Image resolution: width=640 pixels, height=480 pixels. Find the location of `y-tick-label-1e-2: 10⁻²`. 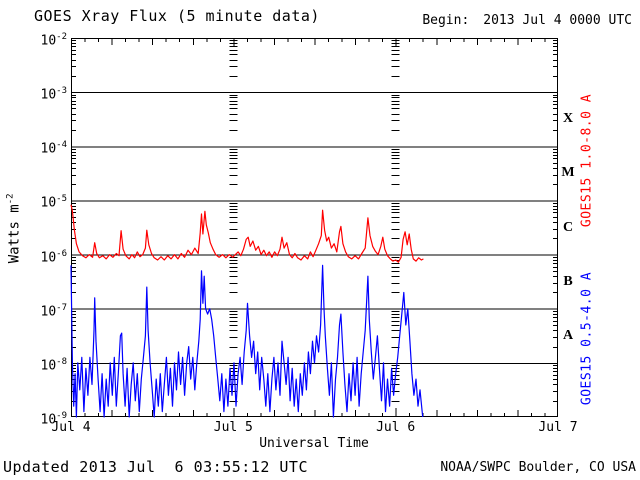

y-tick-label-1e-2: 10⁻² is located at coordinates (54, 40).